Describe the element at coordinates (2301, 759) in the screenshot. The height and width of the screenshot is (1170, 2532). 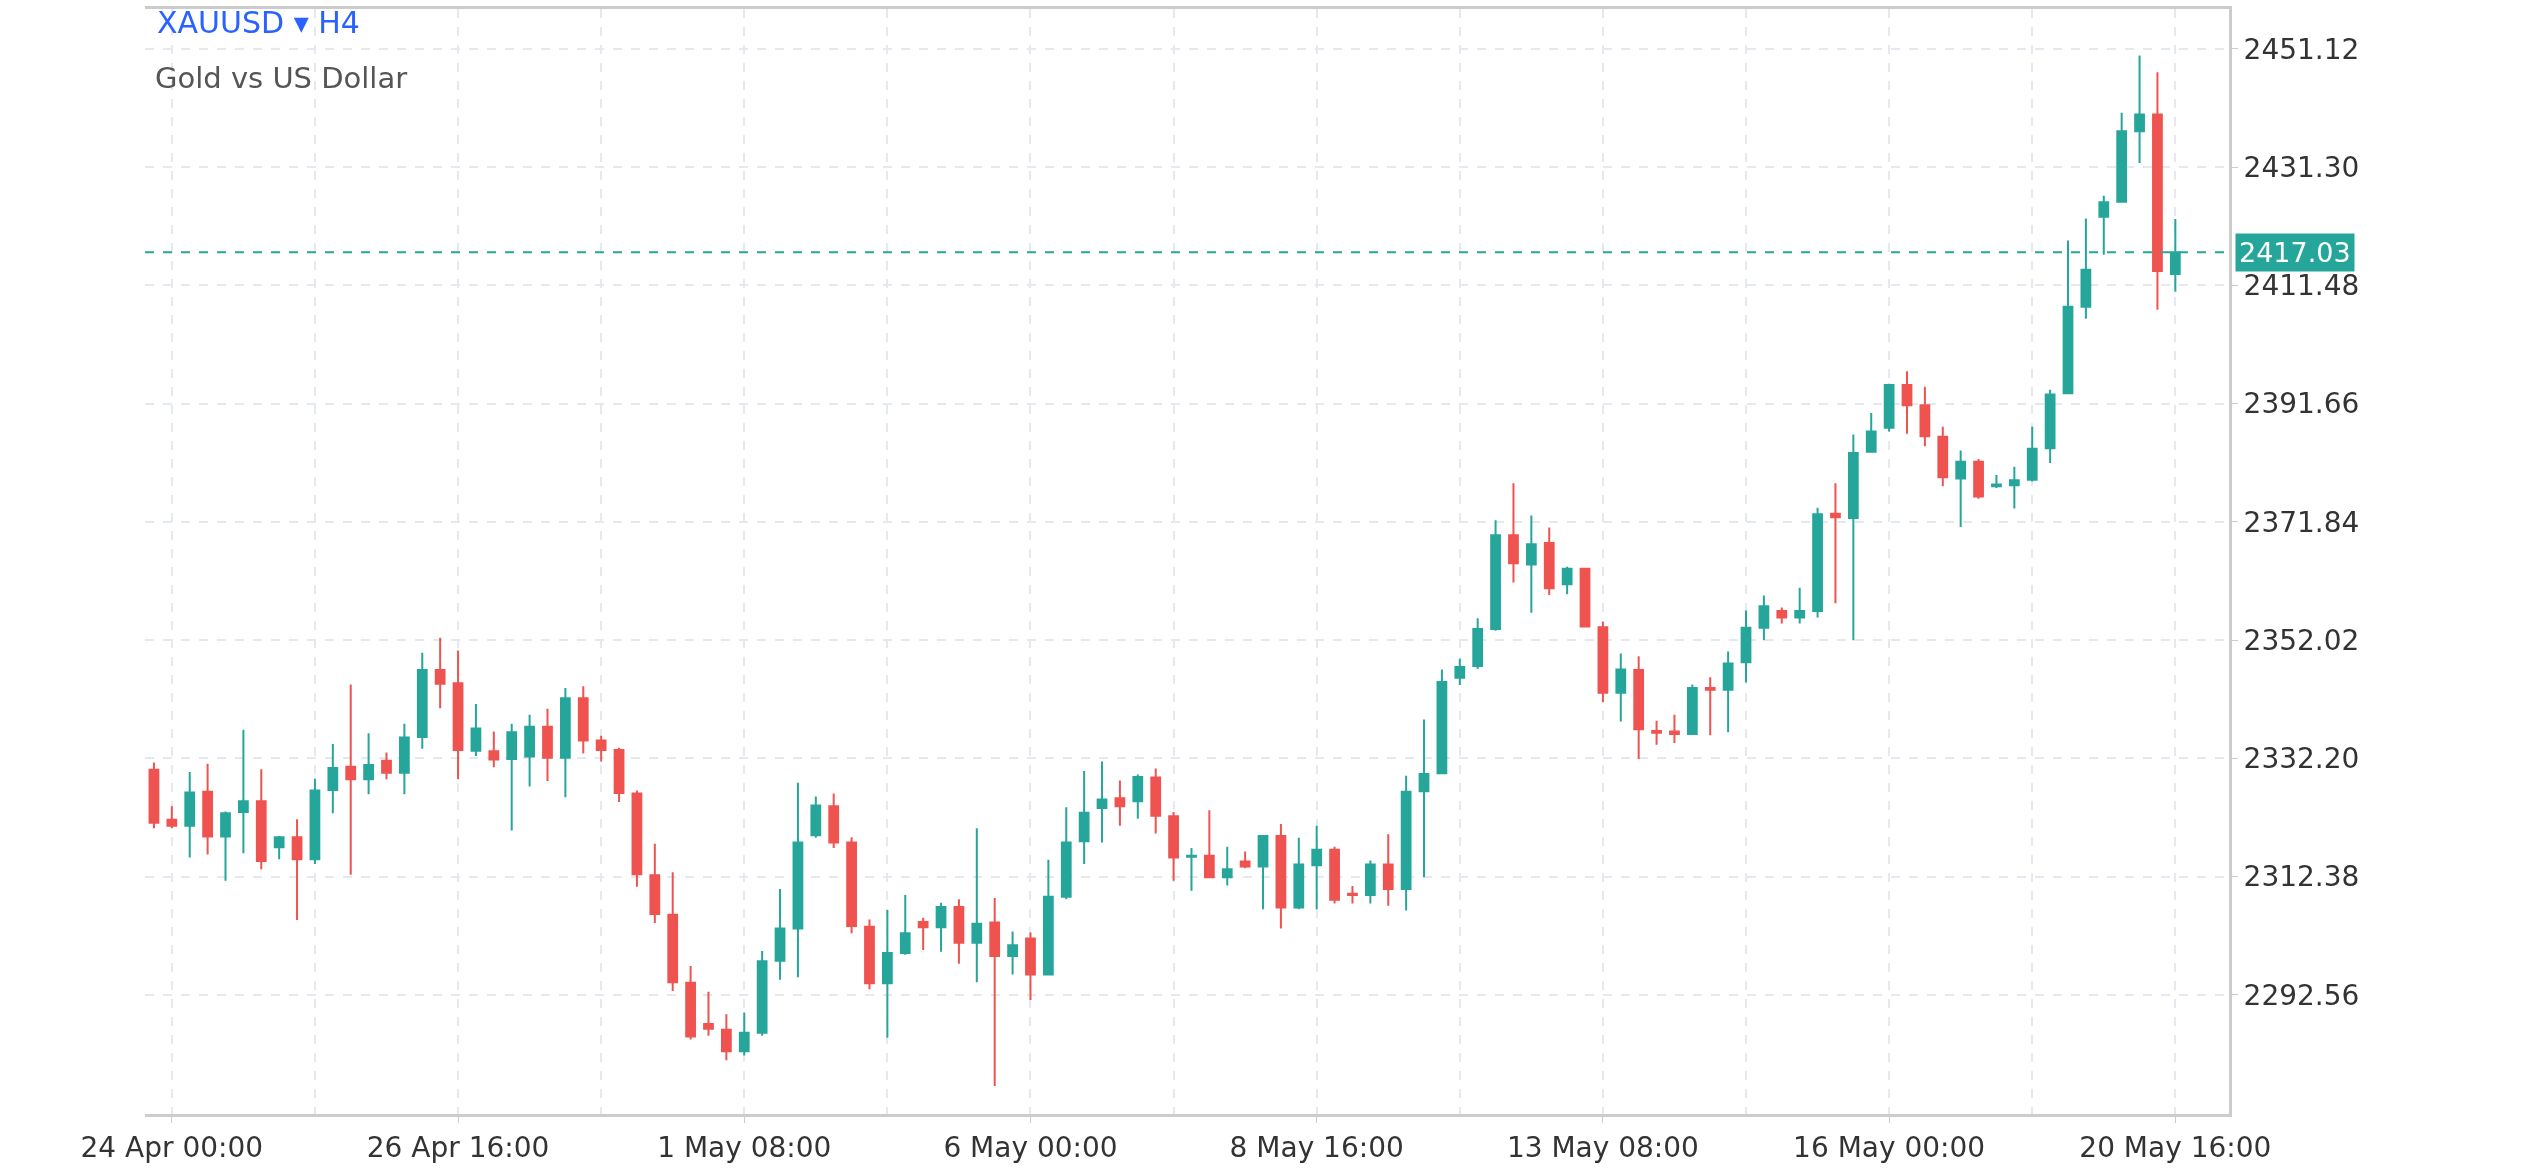
I see `y-tick-label: 2332.20` at that location.